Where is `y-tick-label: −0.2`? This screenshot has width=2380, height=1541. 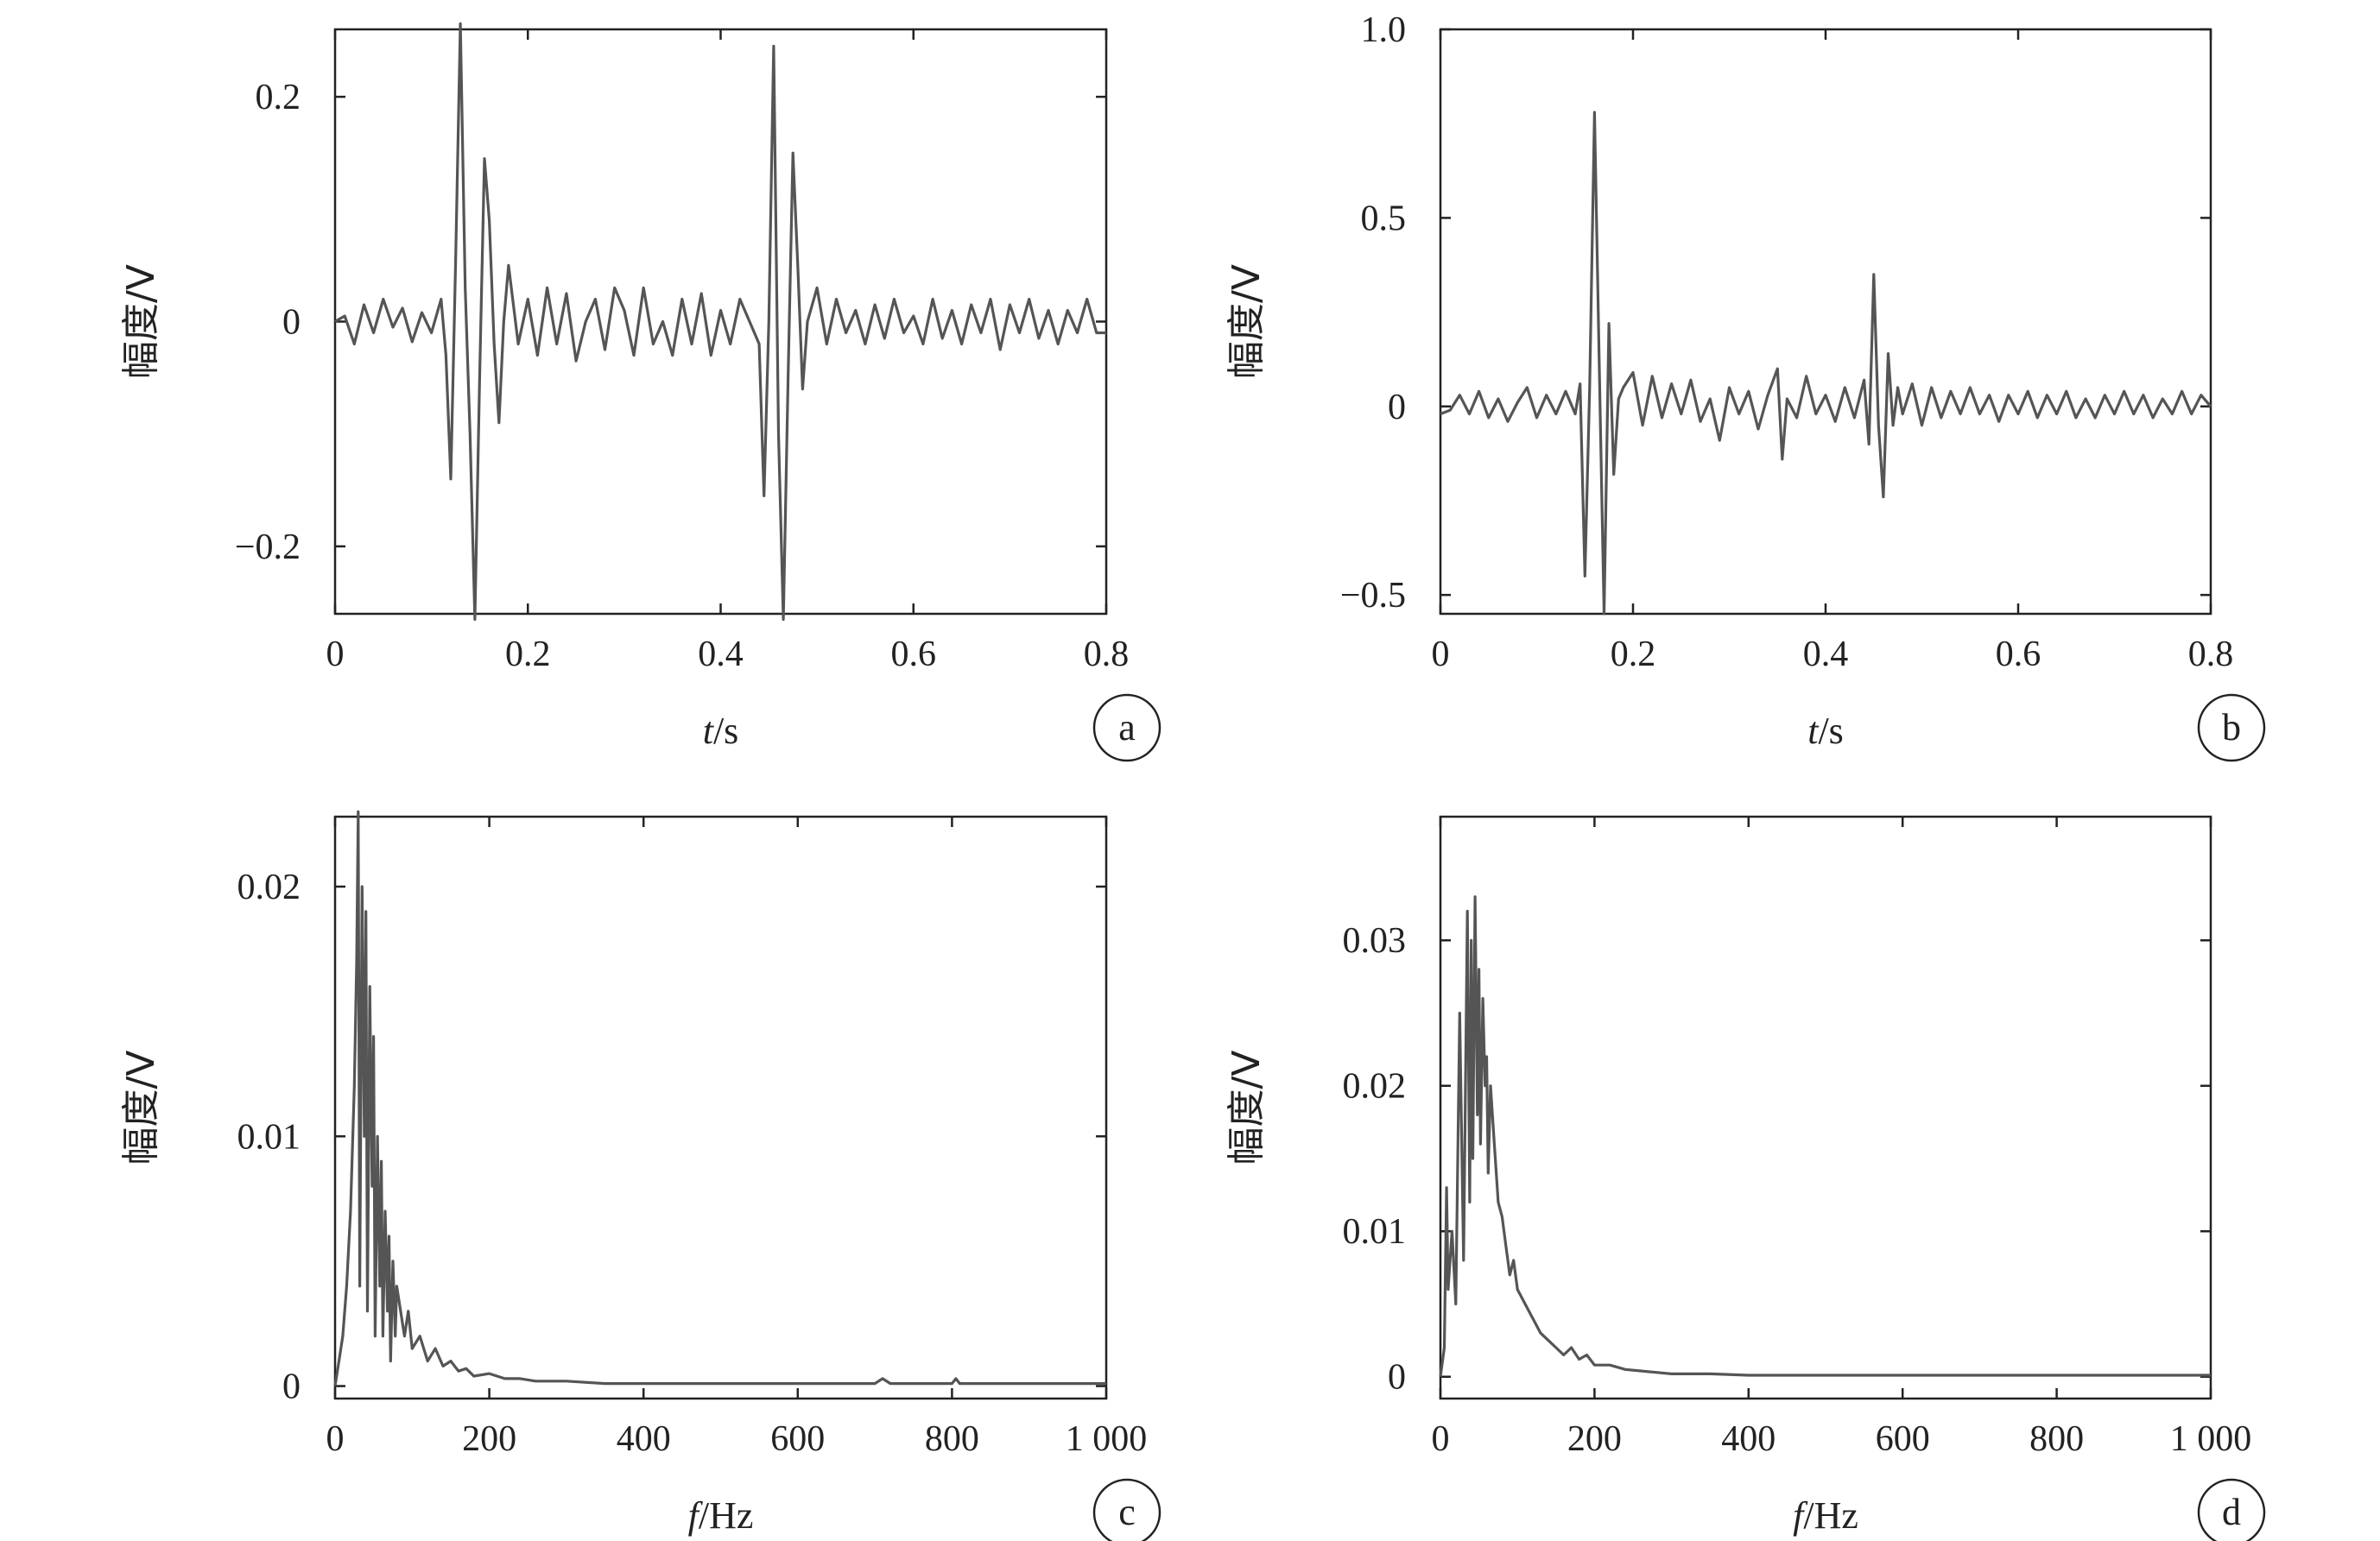
y-tick-label: −0.2 is located at coordinates (268, 547).